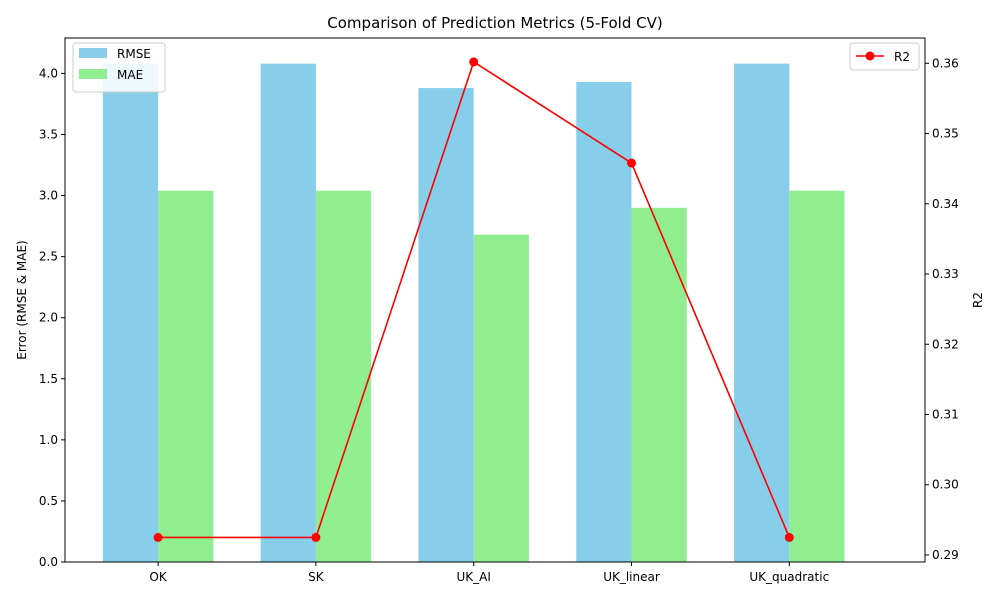 This screenshot has width=1000, height=604. Describe the element at coordinates (789, 577) in the screenshot. I see `x-tick-label: UK_quadratic` at that location.